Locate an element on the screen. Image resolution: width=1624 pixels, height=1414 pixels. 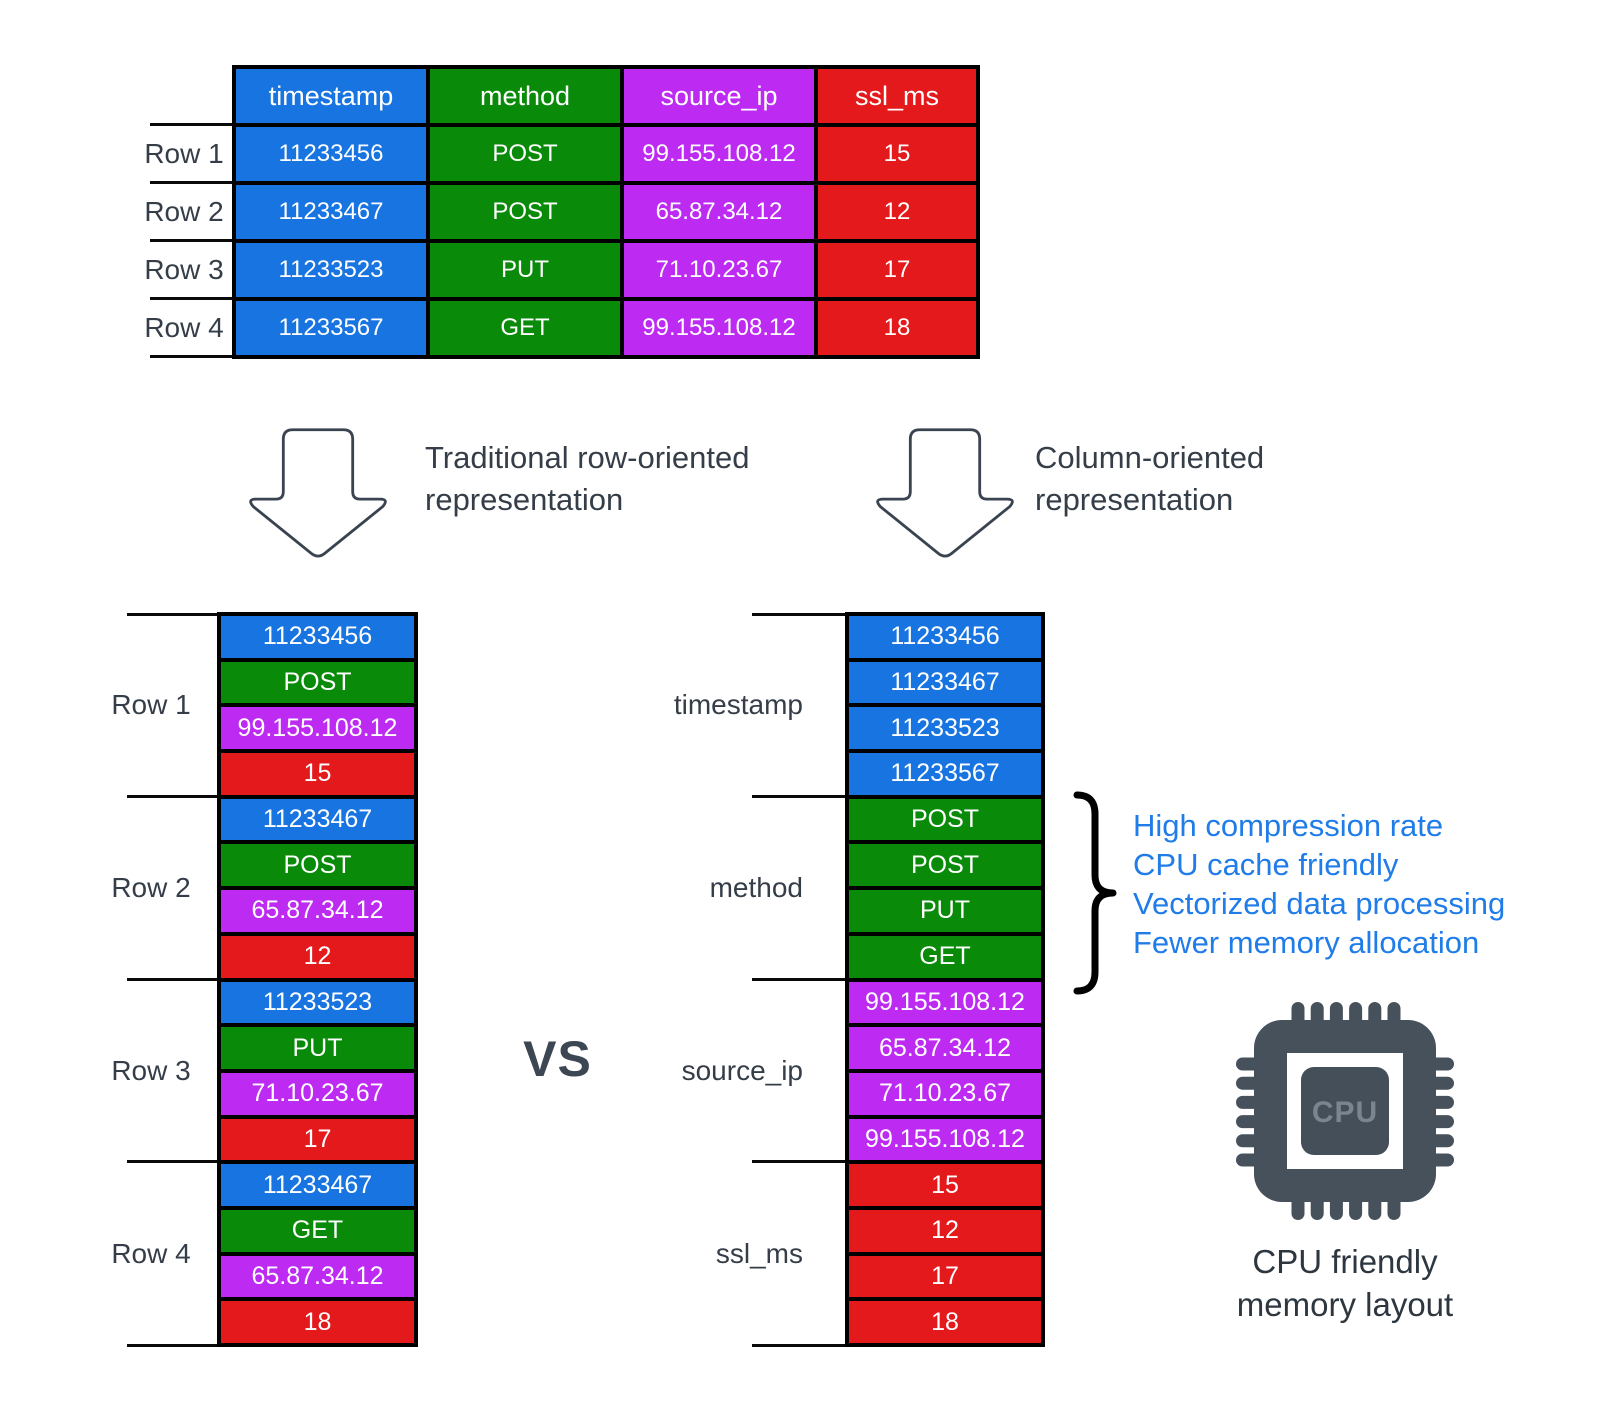
table-header-cell: method is located at coordinates (525, 96).